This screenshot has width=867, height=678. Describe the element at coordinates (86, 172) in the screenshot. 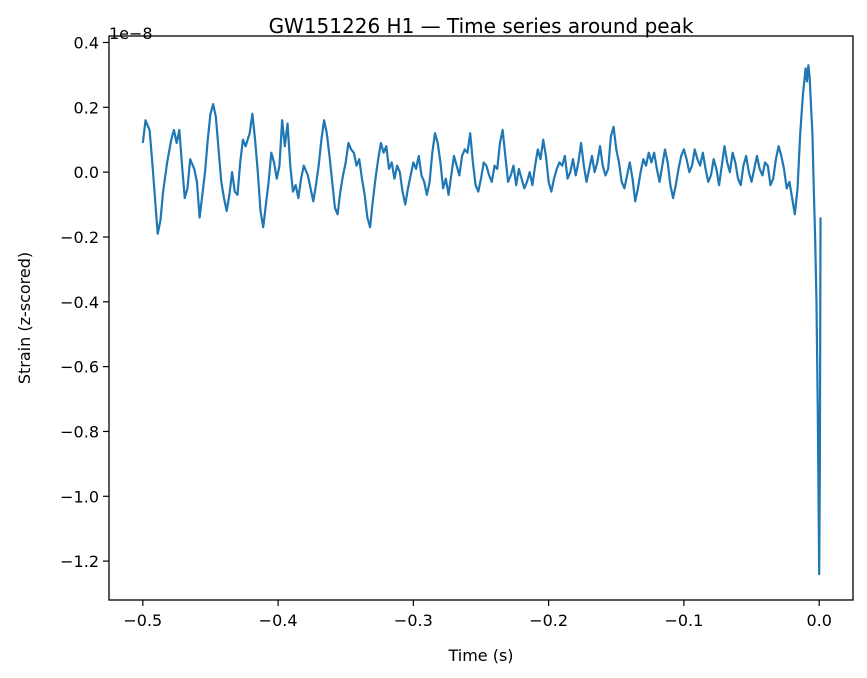

I see `y-tick-label: 0.0` at that location.